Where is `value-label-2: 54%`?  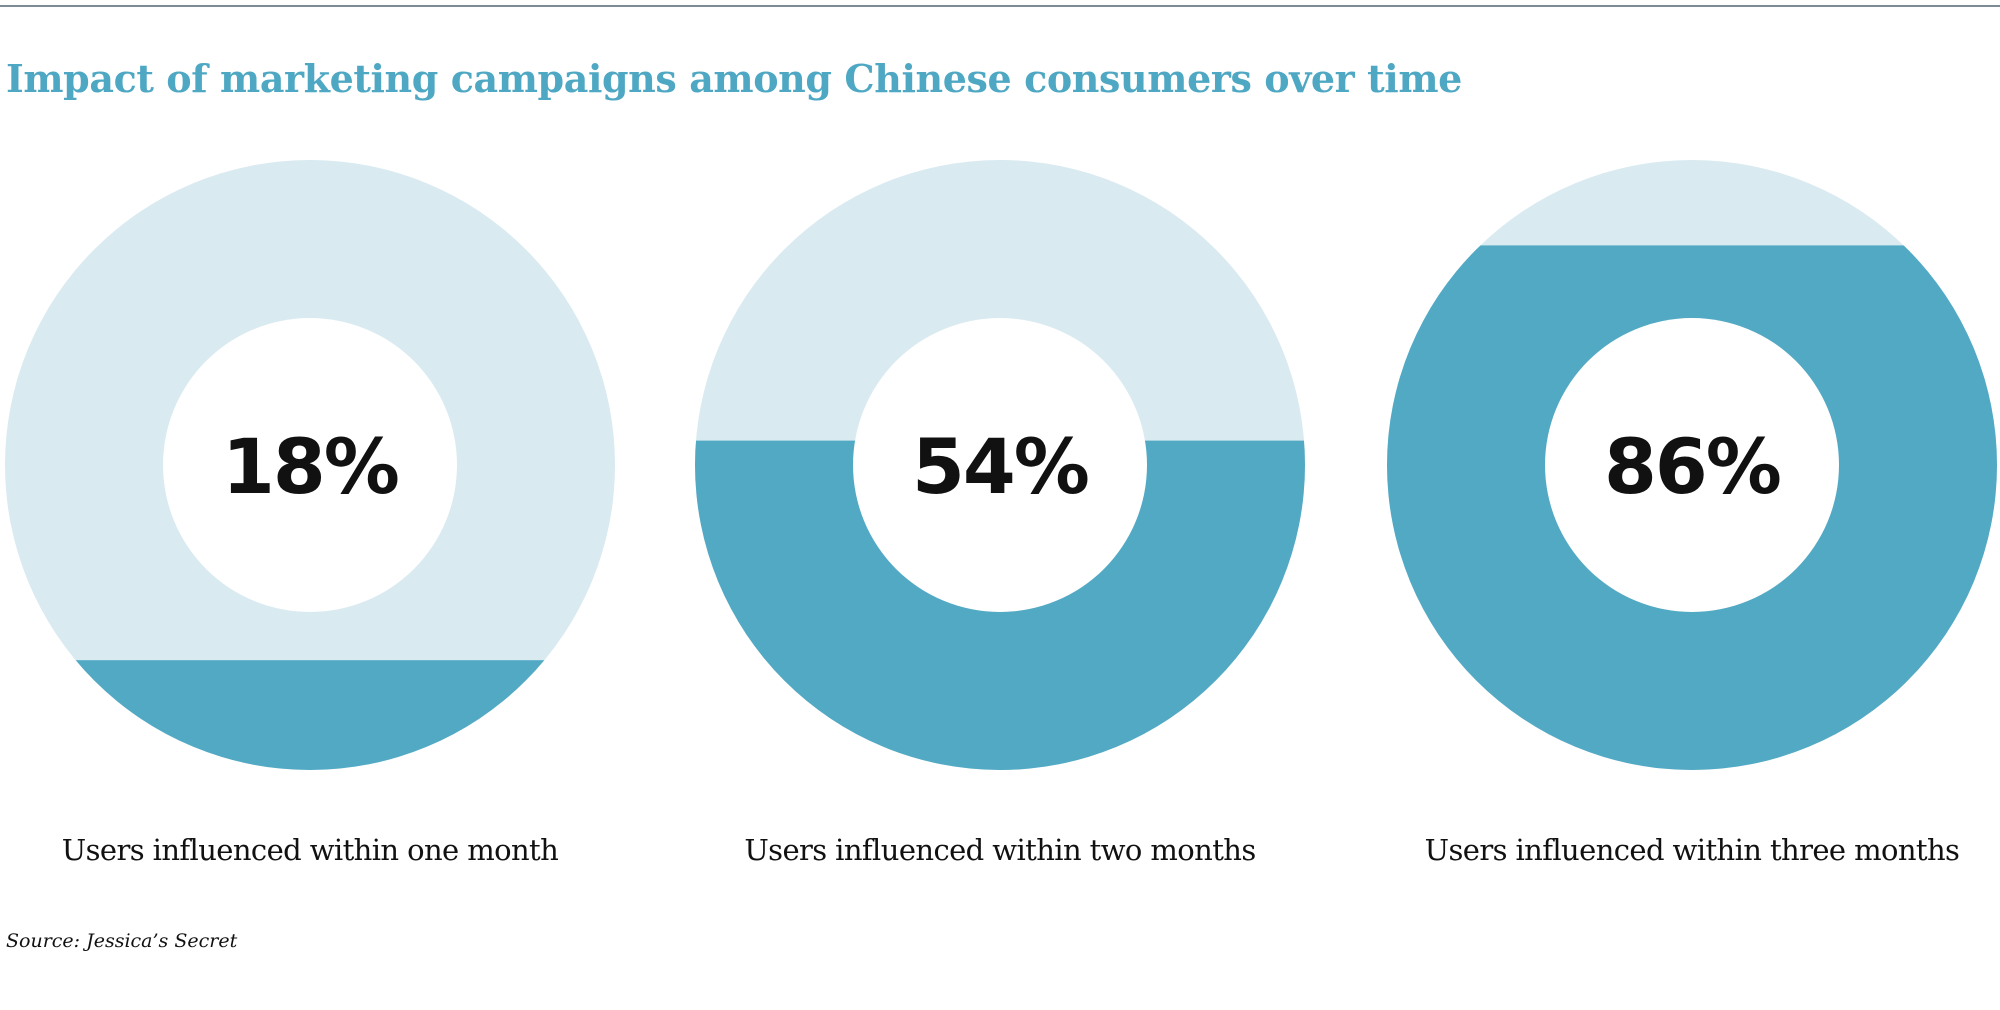
value-label-2: 54% is located at coordinates (1000, 466).